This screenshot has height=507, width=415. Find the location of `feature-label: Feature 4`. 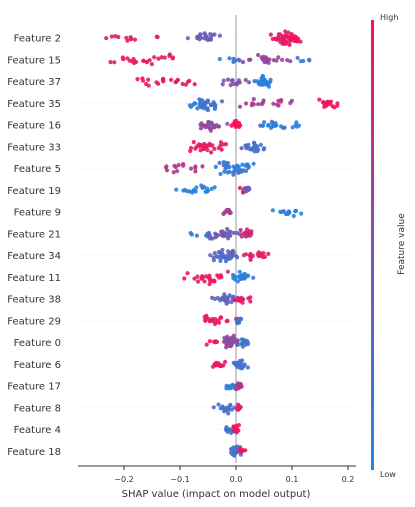

feature-label: Feature 4 is located at coordinates (37, 430).